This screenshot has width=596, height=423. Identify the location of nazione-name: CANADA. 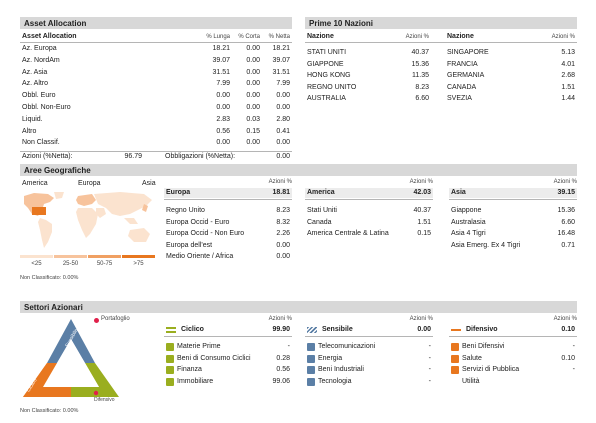
(462, 87).